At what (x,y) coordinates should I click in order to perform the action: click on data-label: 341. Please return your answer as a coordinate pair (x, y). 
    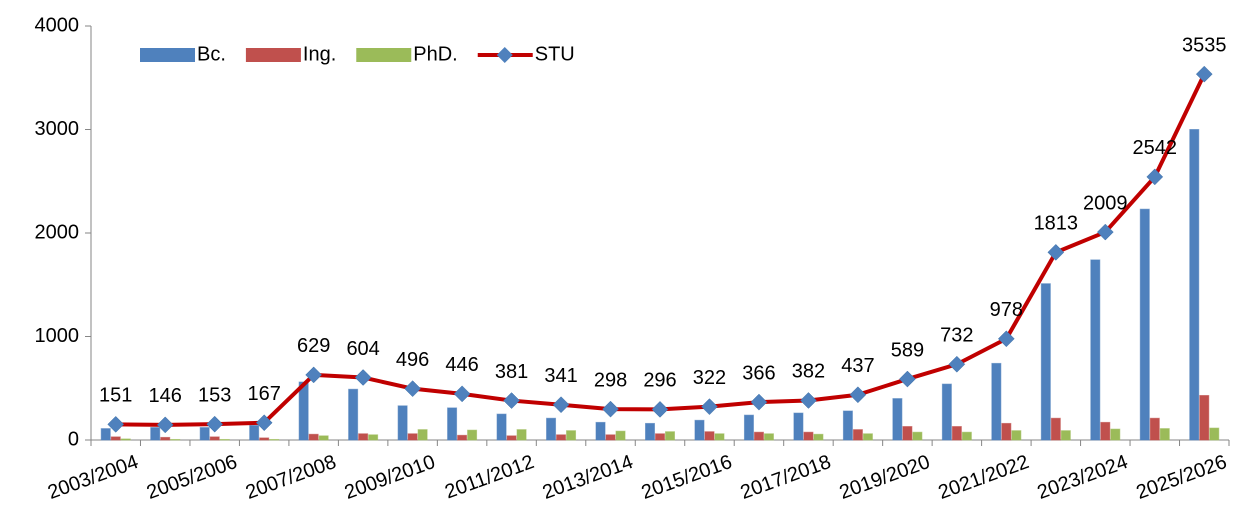
    Looking at the image, I should click on (560, 376).